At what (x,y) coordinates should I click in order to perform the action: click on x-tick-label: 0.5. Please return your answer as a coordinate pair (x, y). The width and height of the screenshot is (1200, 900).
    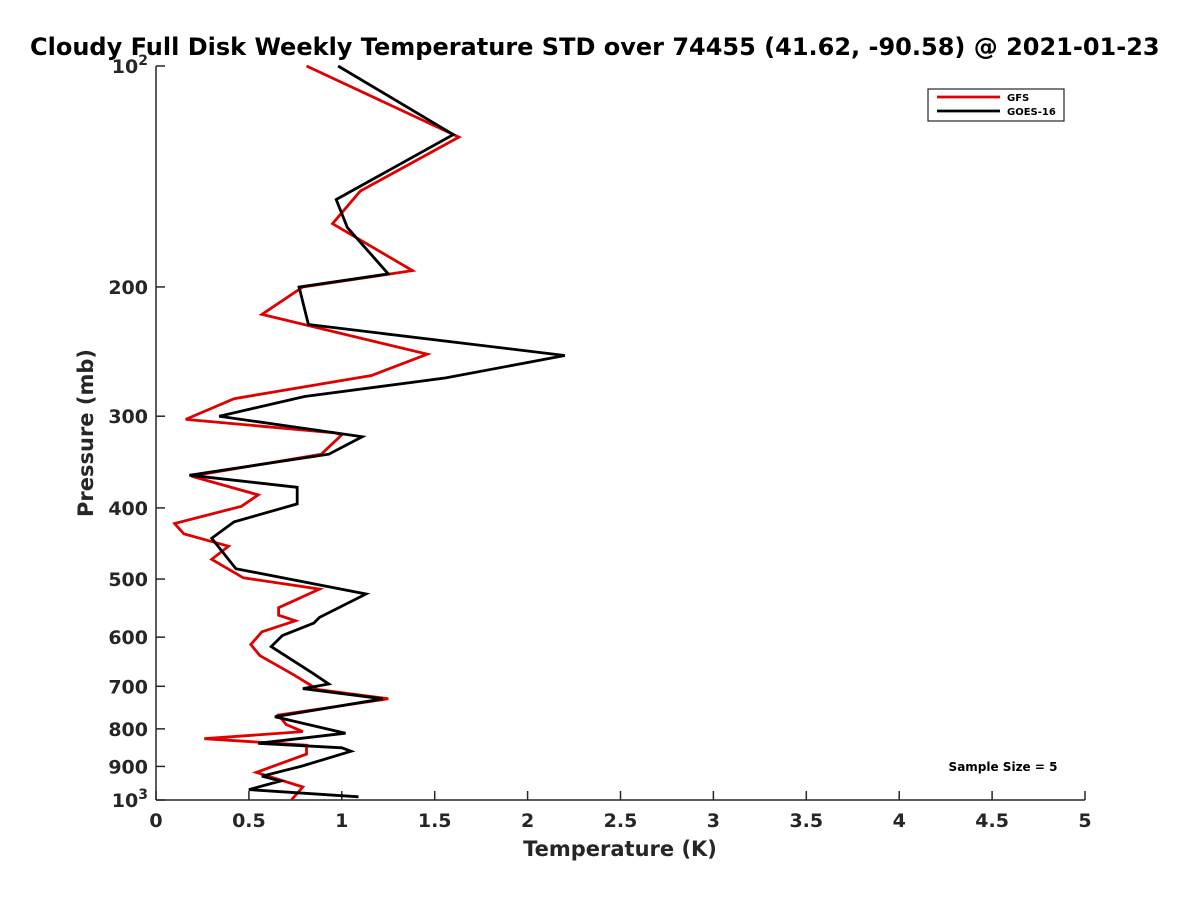
    Looking at the image, I should click on (249, 821).